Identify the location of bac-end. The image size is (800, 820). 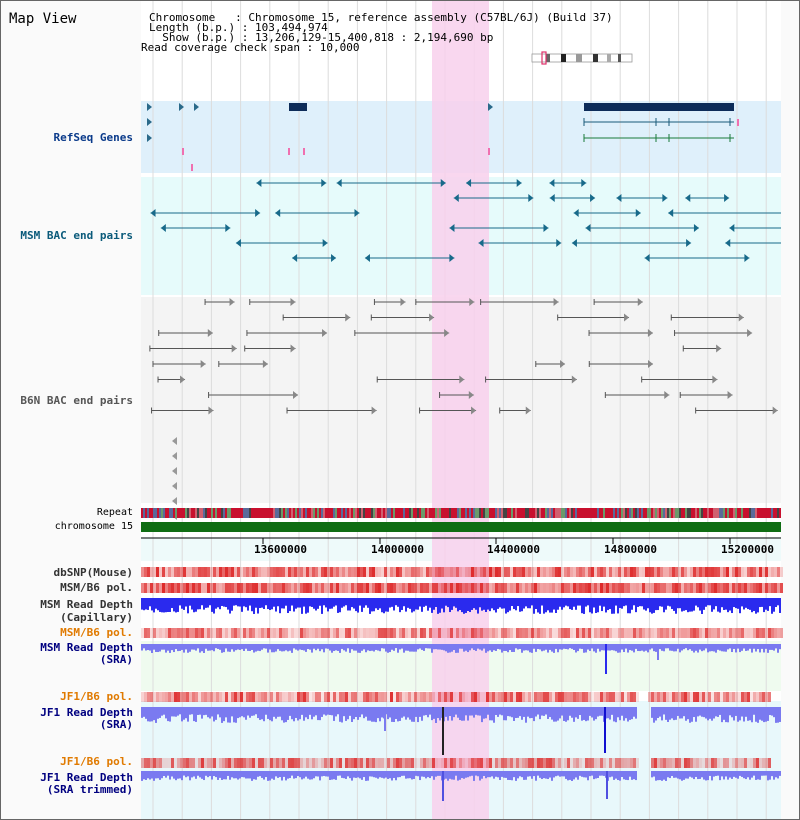
(357, 213).